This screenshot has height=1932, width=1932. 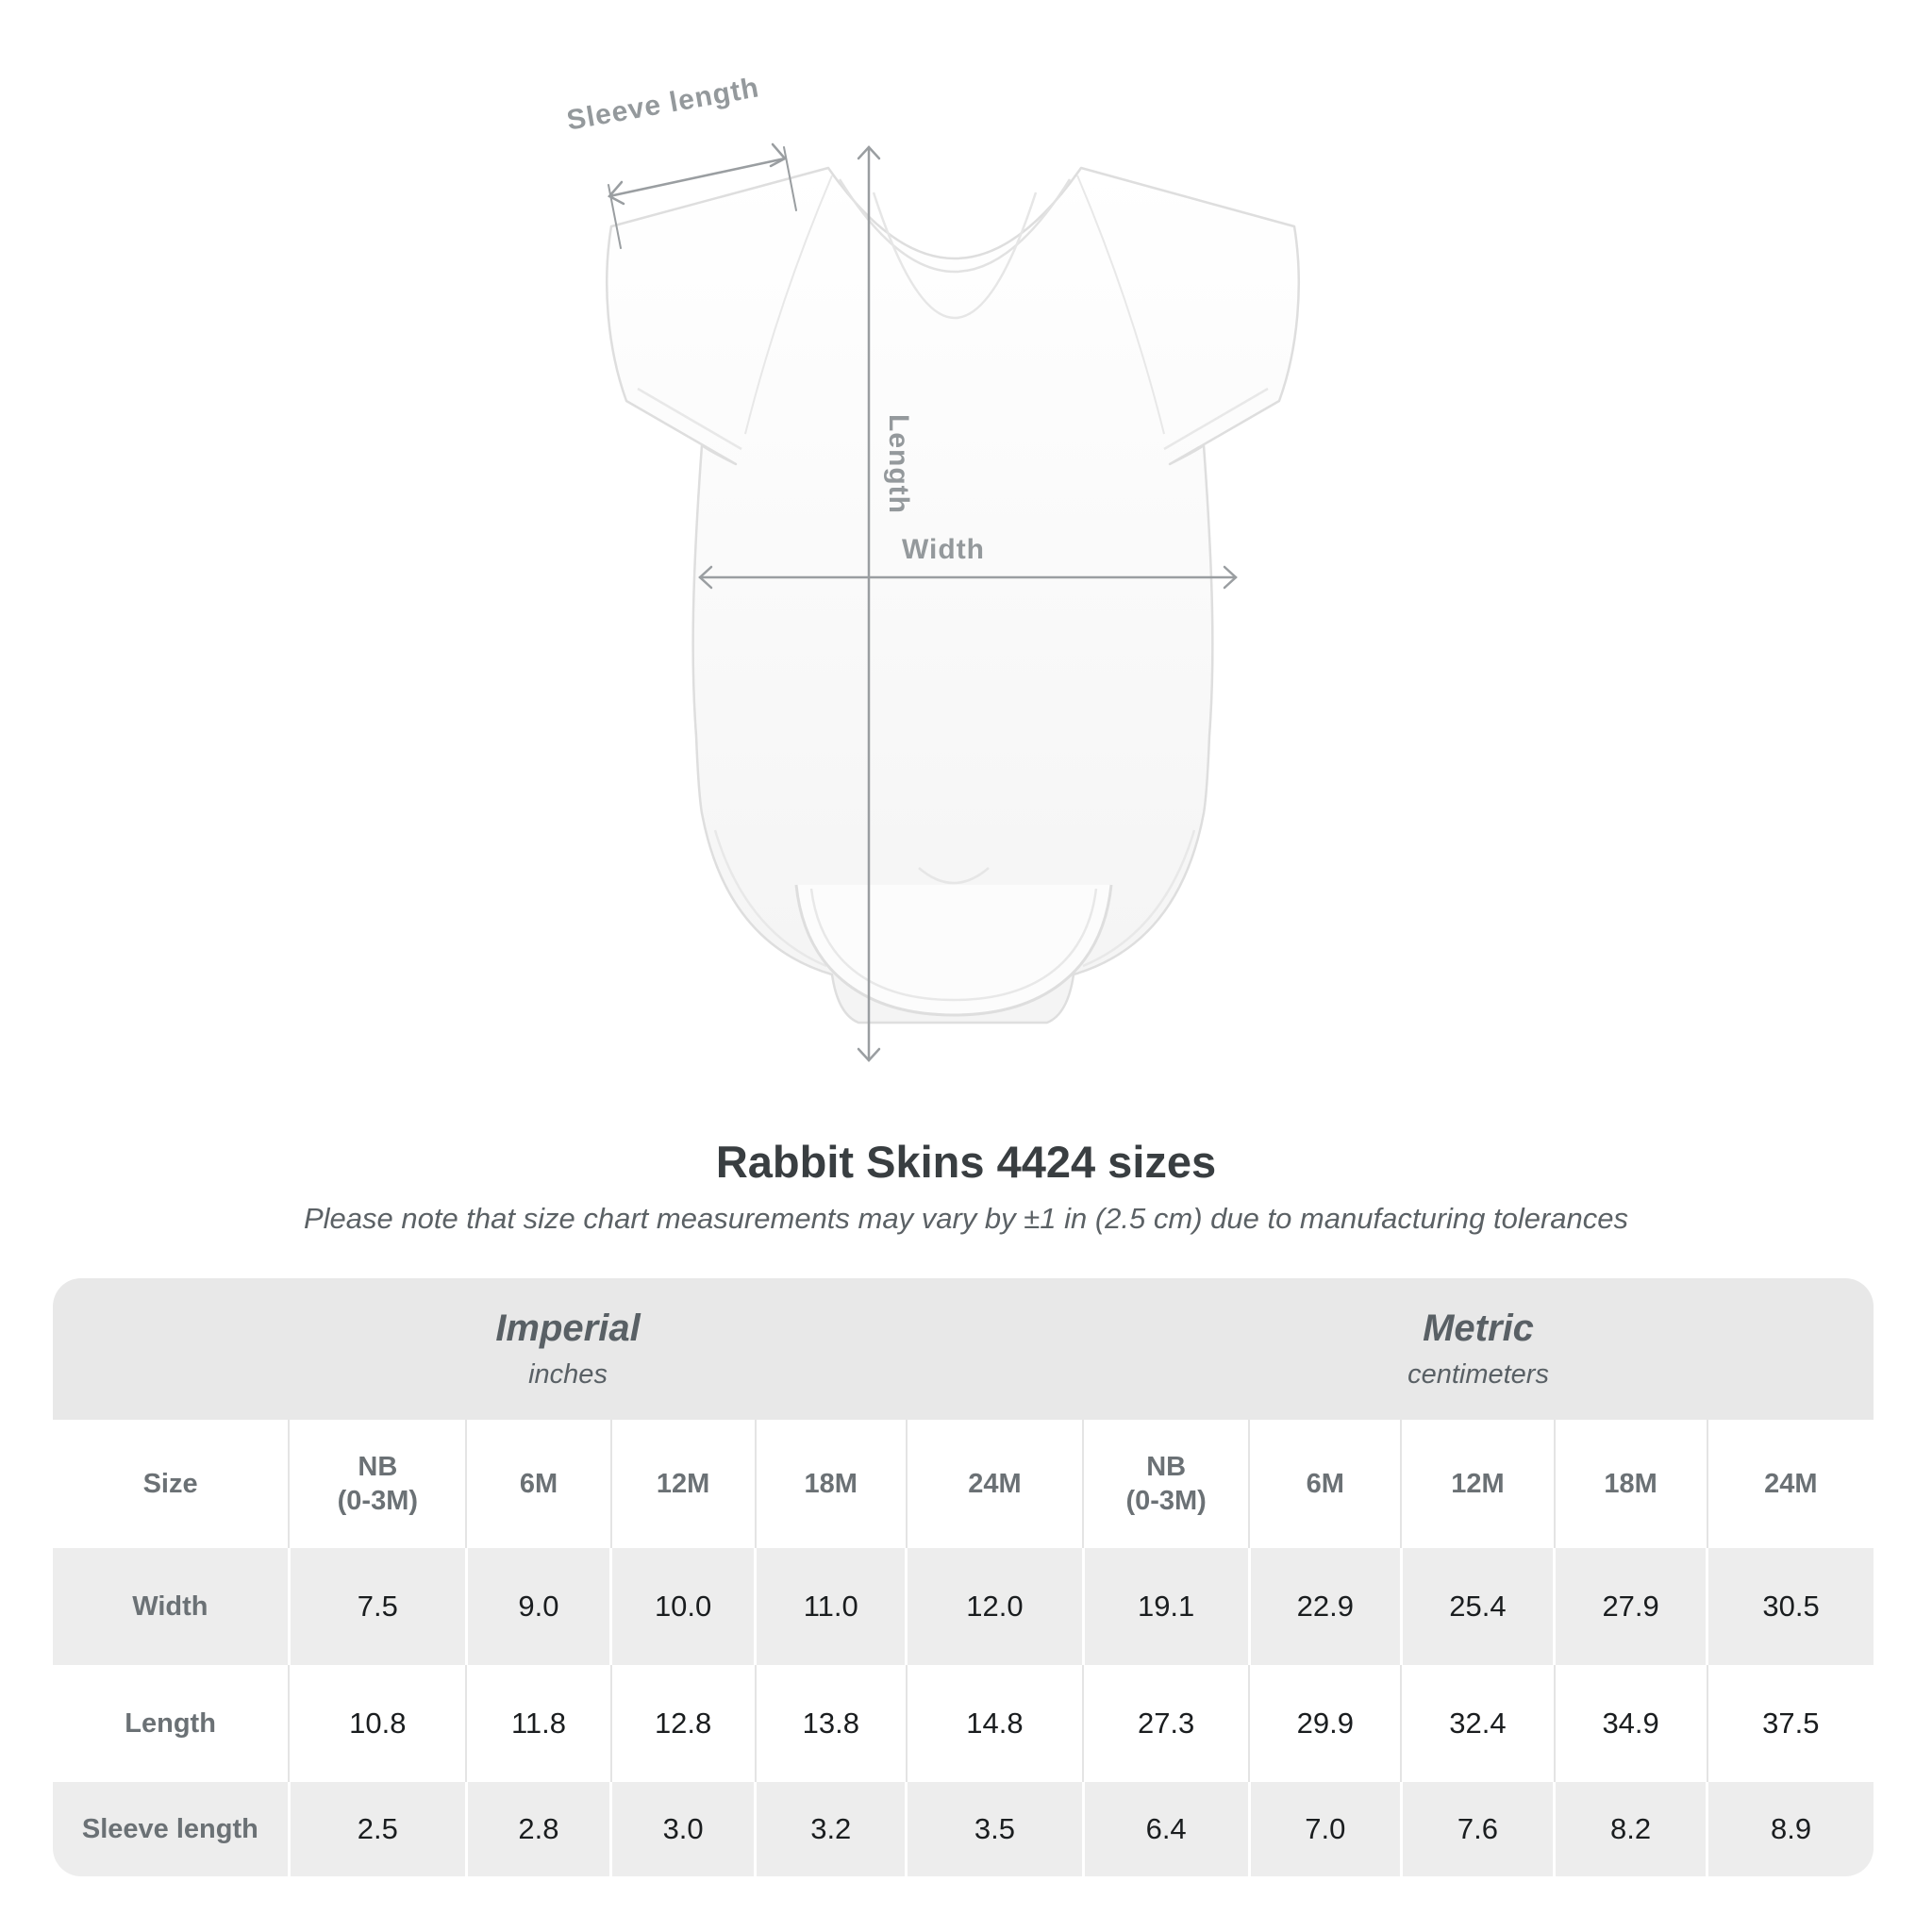 What do you see at coordinates (538, 1484) in the screenshot?
I see `col-header-imp-6m: 6M` at bounding box center [538, 1484].